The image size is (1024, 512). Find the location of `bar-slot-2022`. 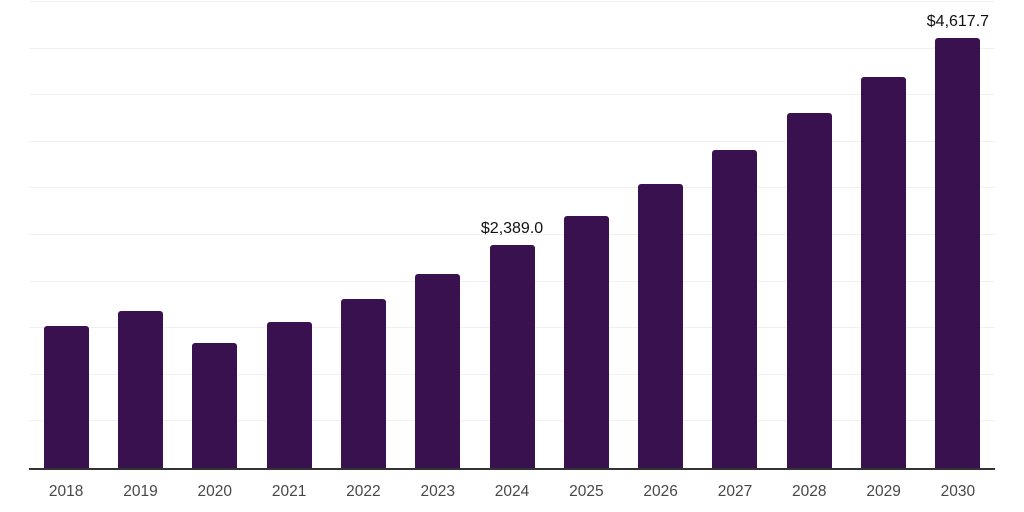

bar-slot-2022 is located at coordinates (363, 235).